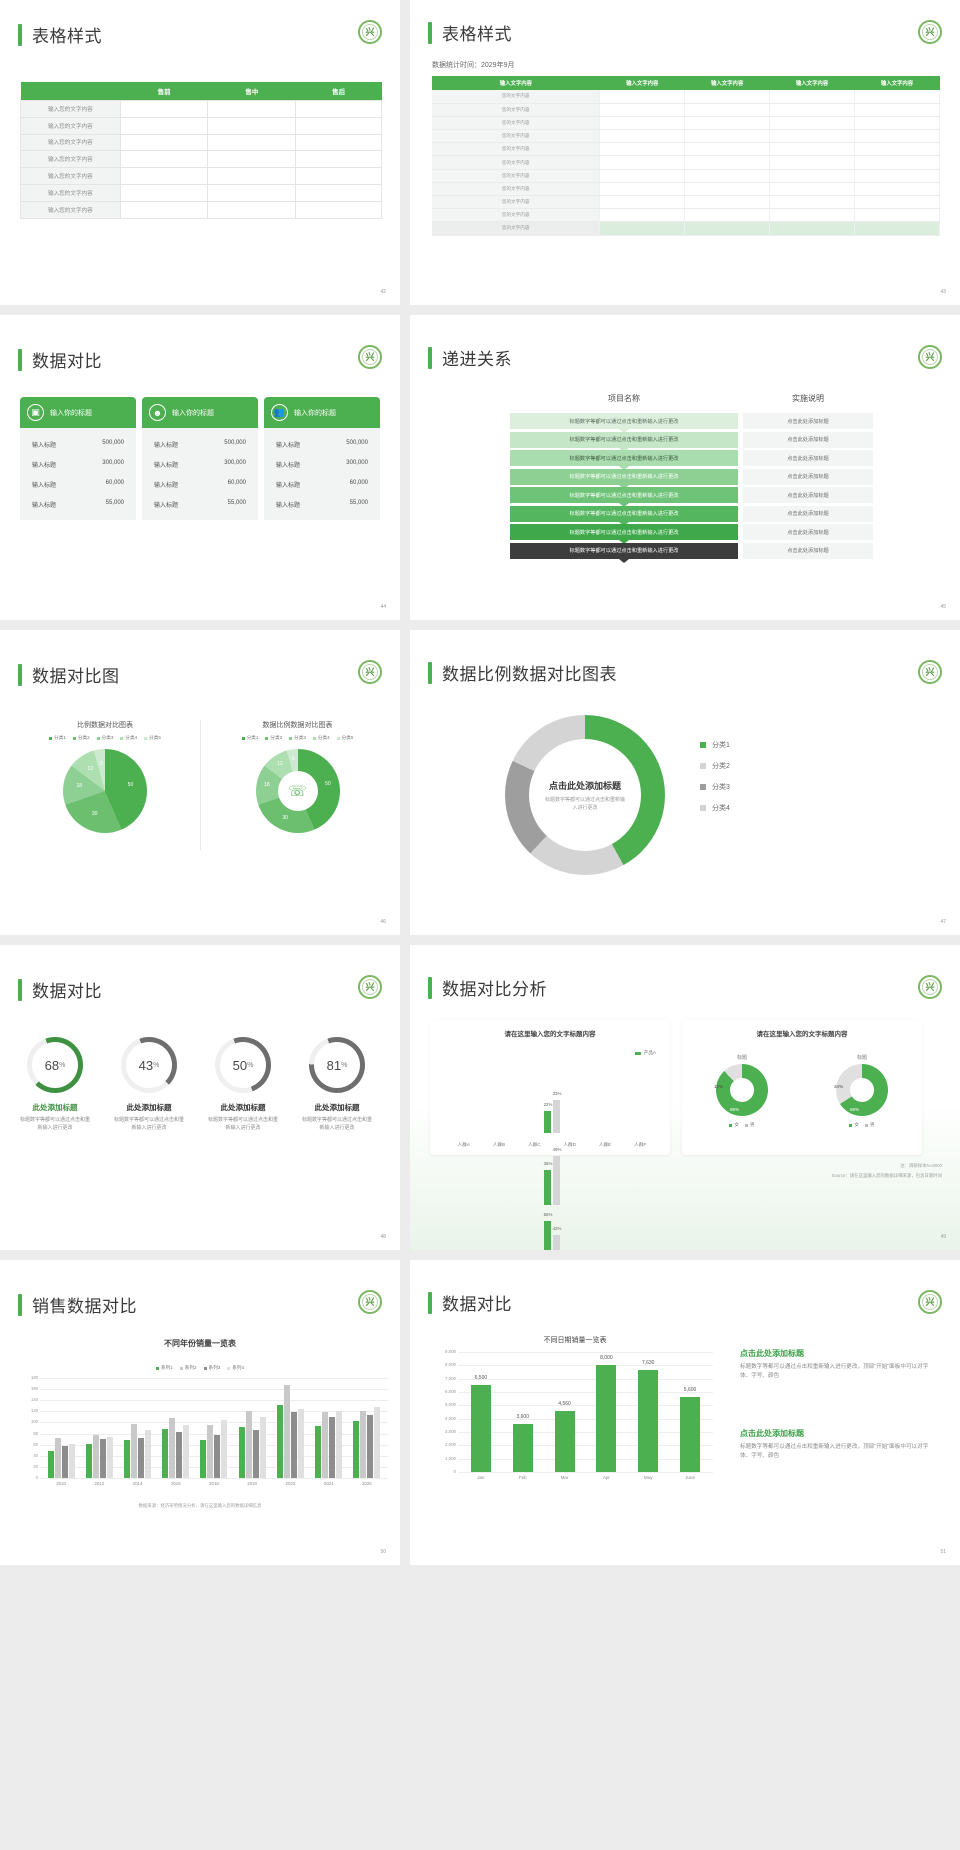 The width and height of the screenshot is (960, 1850). I want to click on legend-label: 分类1, so click(721, 745).